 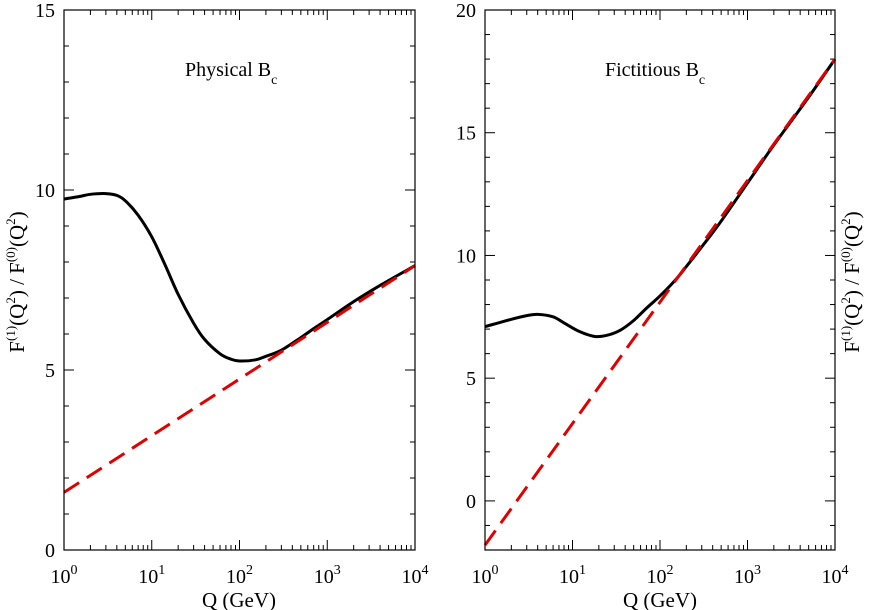 I want to click on left-ytick-label: 5, so click(x=50, y=371).